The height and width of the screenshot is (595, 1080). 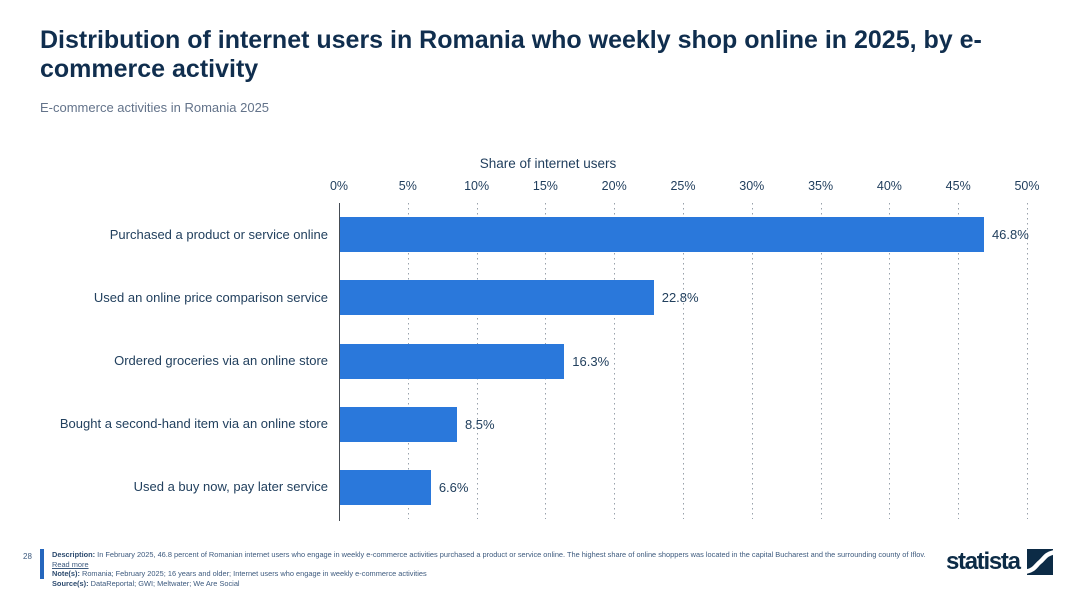 What do you see at coordinates (221, 360) in the screenshot?
I see `category-label: Ordered groceries via an online store` at bounding box center [221, 360].